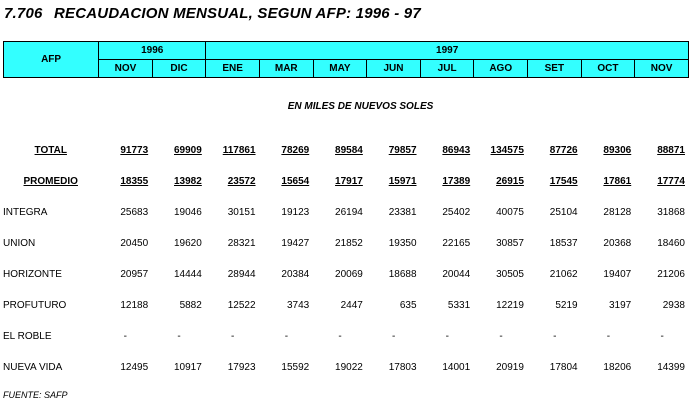  What do you see at coordinates (617, 367) in the screenshot?
I see `table-cell: 18206` at bounding box center [617, 367].